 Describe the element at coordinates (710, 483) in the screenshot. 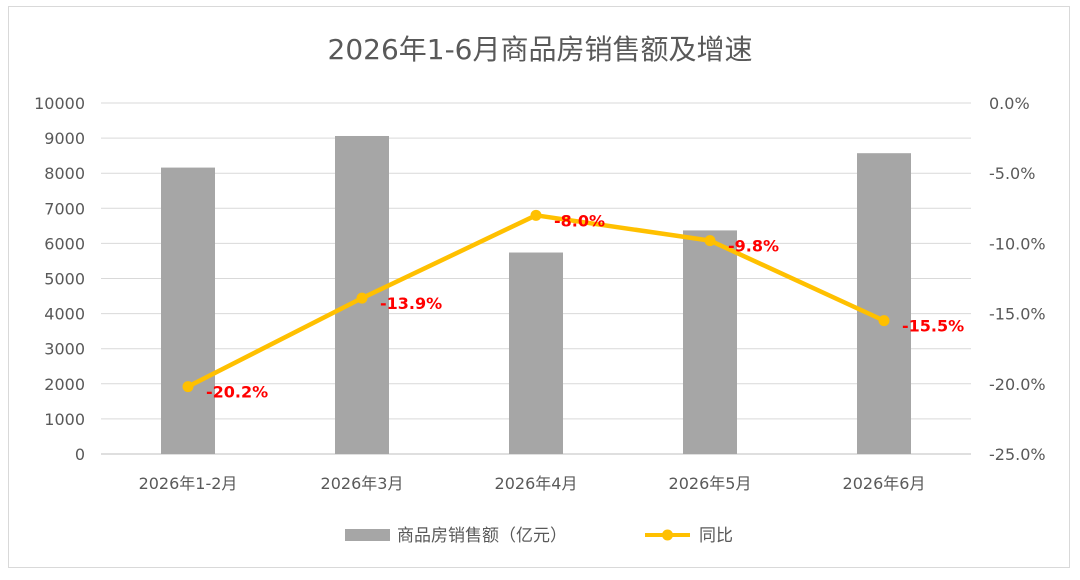

I see `x-category-label: 2026年5月` at that location.